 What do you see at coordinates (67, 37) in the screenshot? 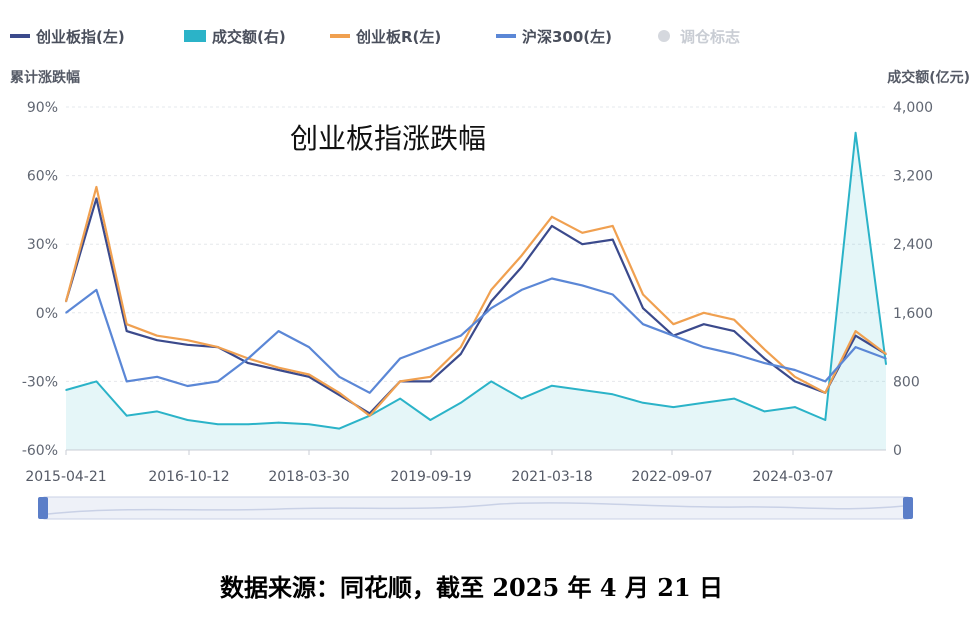
I see `legend-item-cyb-index: 创业板指(左)` at bounding box center [67, 37].